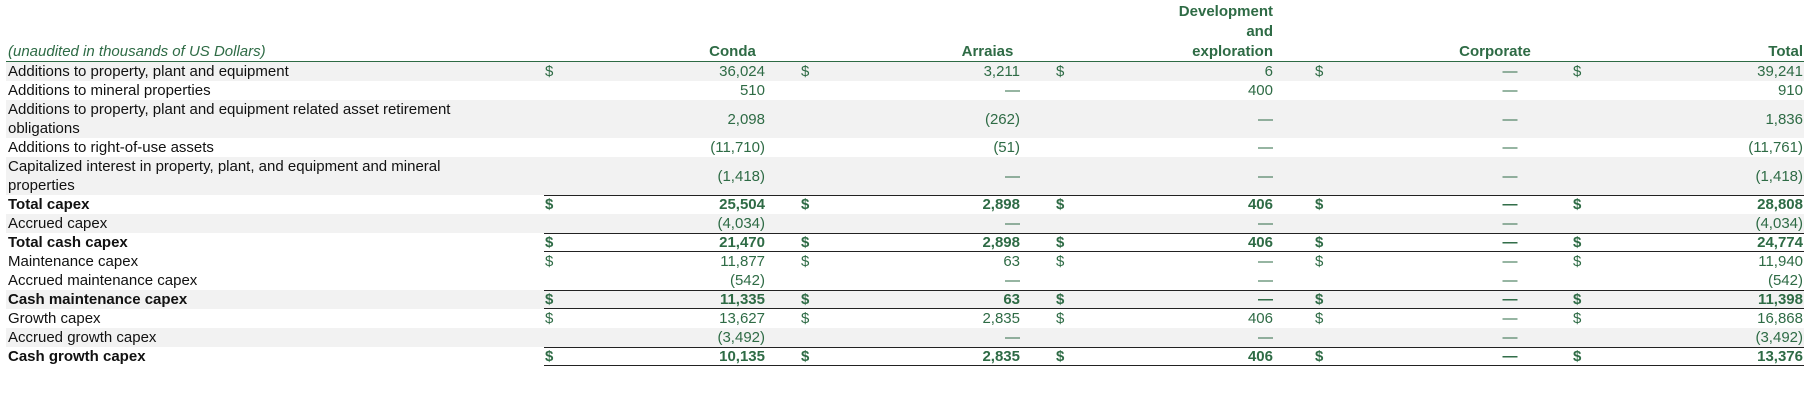 This screenshot has width=1807, height=409. What do you see at coordinates (103, 280) in the screenshot?
I see `row-label: Accrued maintenance capex` at bounding box center [103, 280].